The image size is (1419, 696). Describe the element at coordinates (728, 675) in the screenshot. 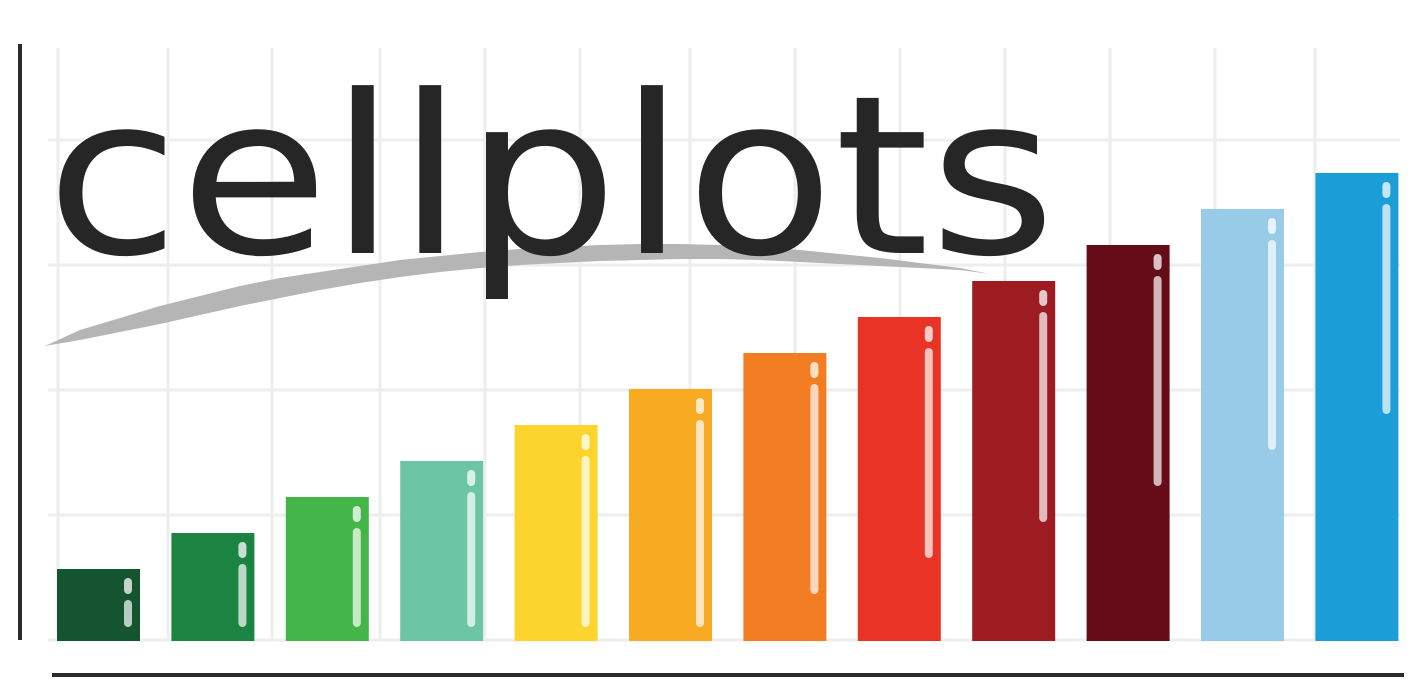

I see `bottom-rule-line` at that location.